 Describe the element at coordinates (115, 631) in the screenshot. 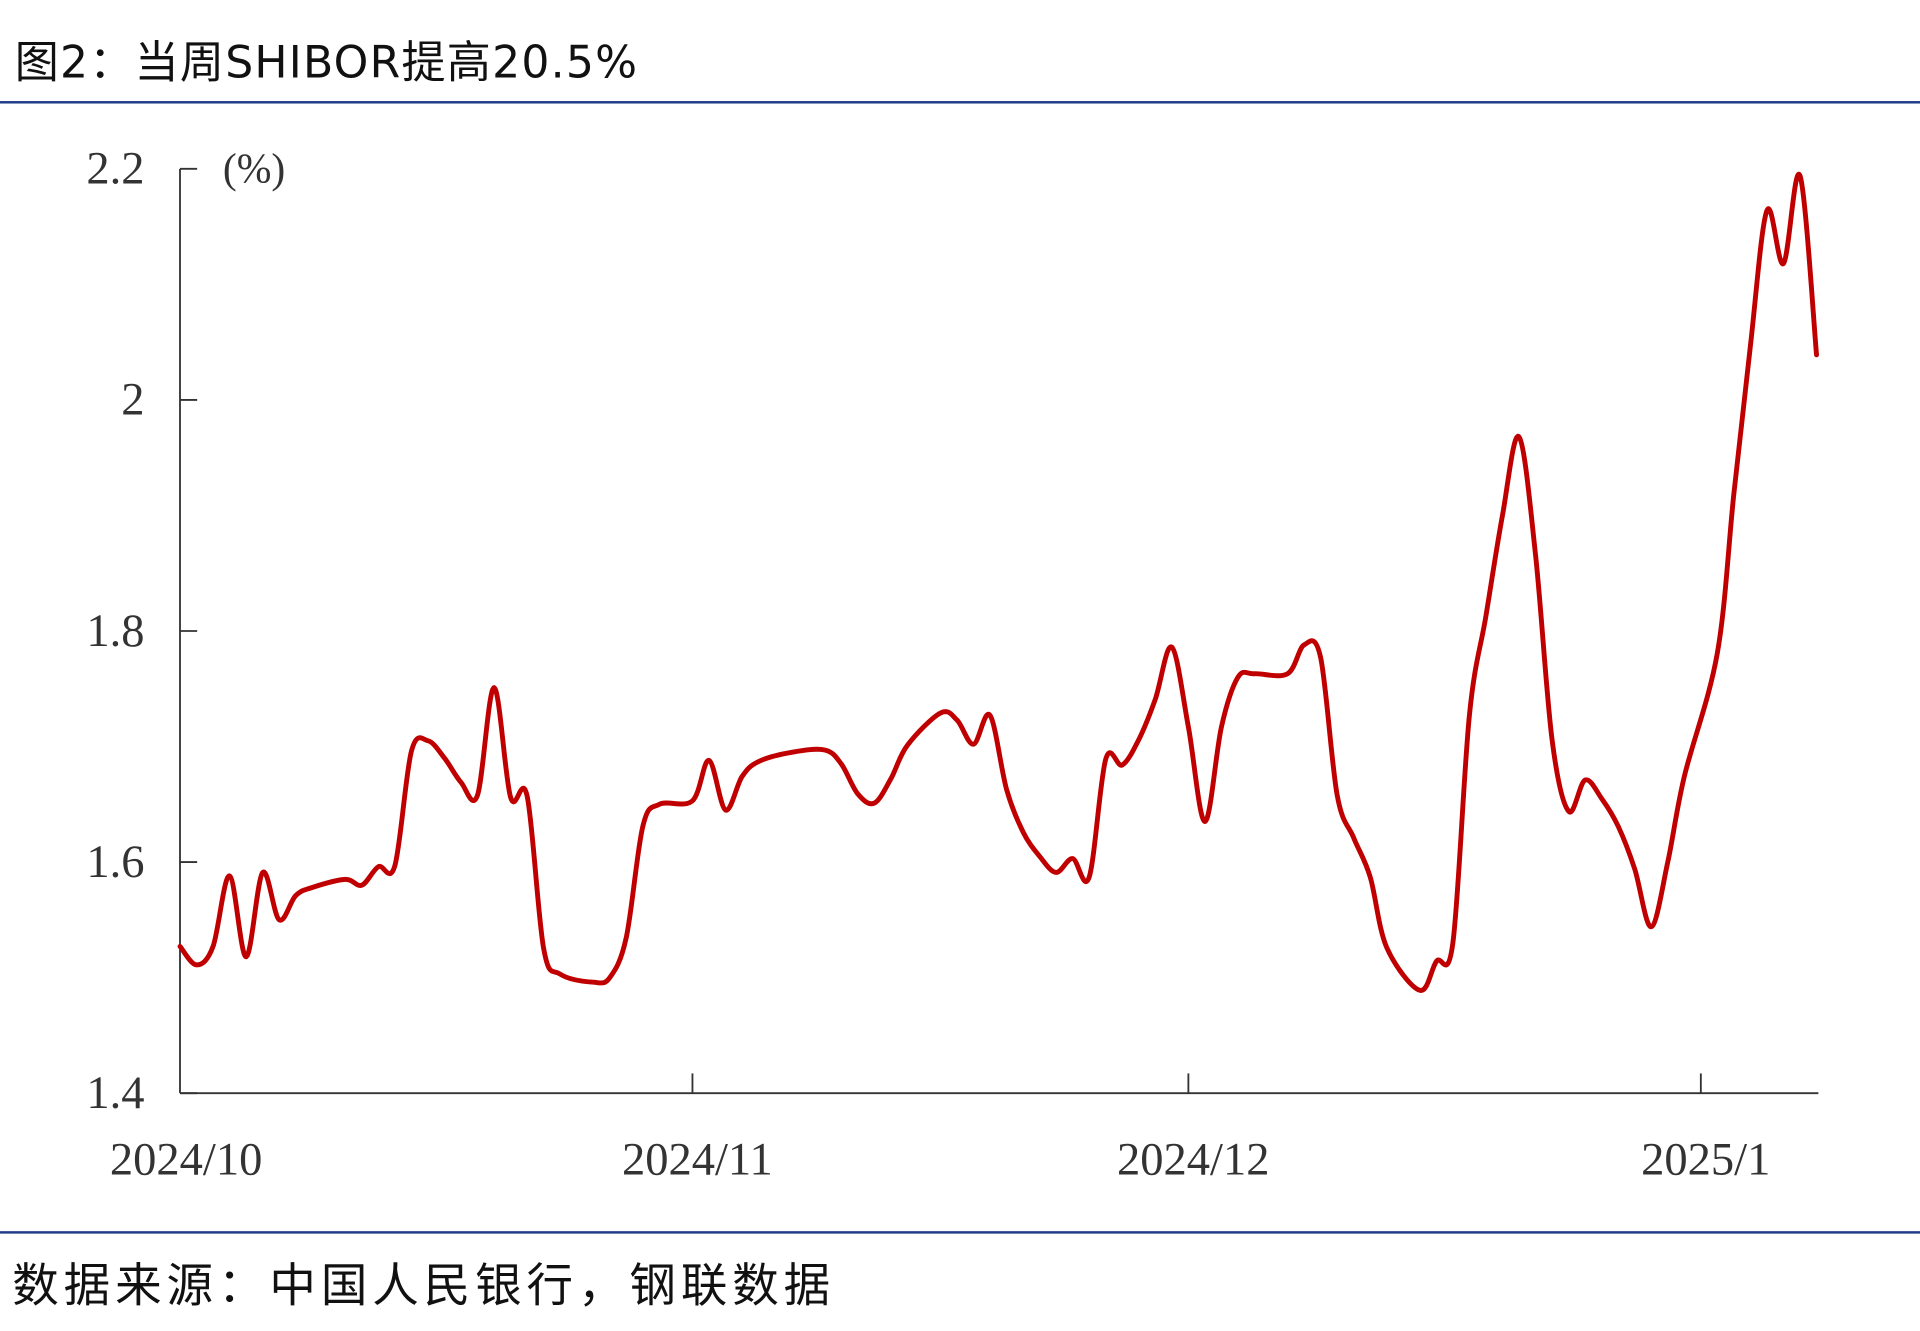

I see `y-tick-label: 1.8` at that location.